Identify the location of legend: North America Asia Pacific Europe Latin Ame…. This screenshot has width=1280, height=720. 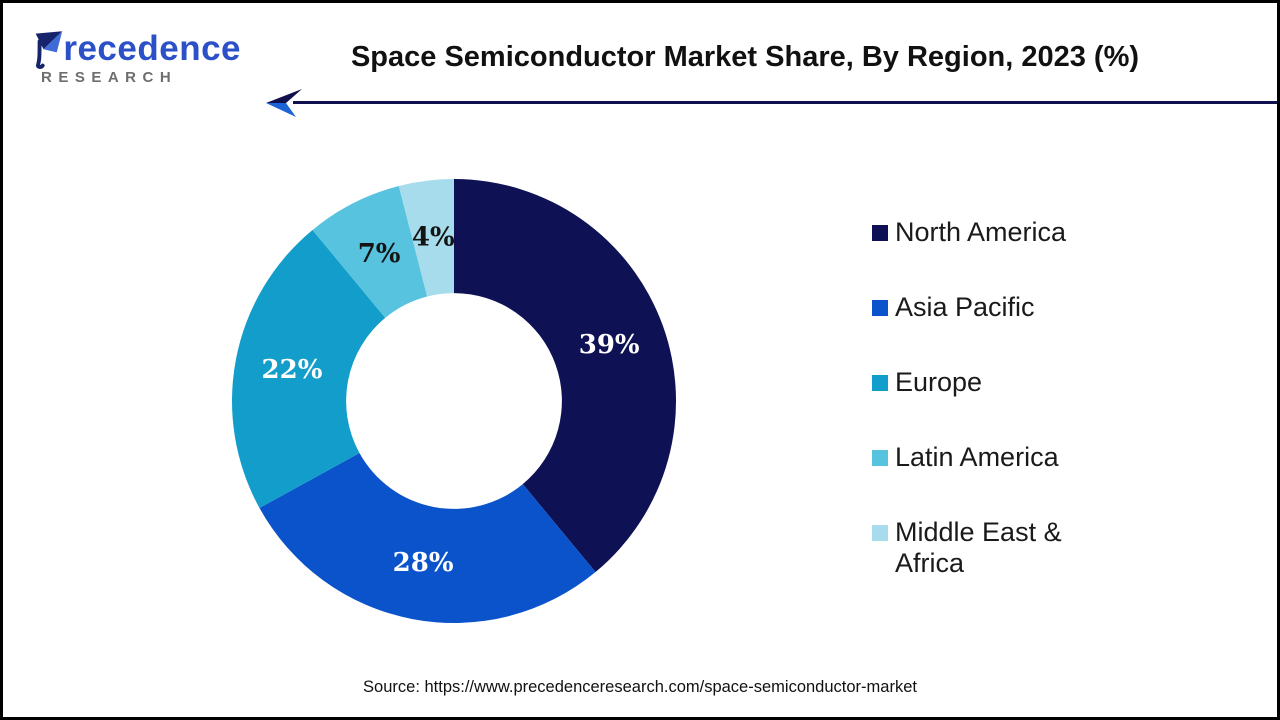
(976, 398).